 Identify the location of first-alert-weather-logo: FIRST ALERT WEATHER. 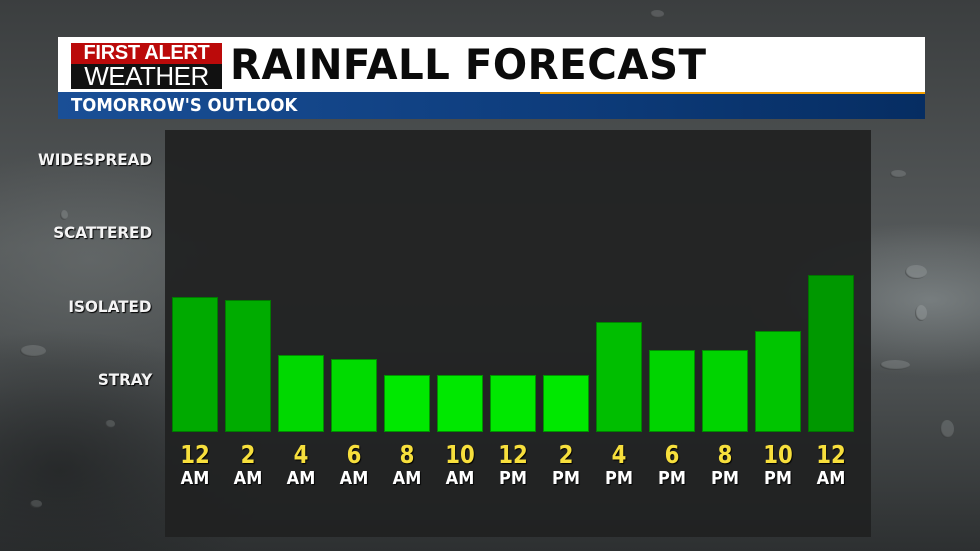
(146, 66).